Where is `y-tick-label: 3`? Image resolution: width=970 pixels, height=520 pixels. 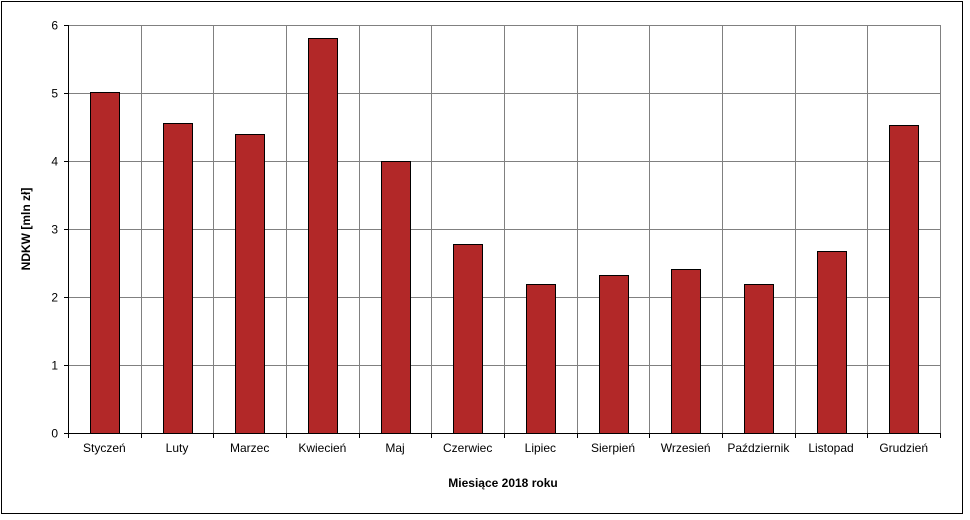
y-tick-label: 3 is located at coordinates (54, 230).